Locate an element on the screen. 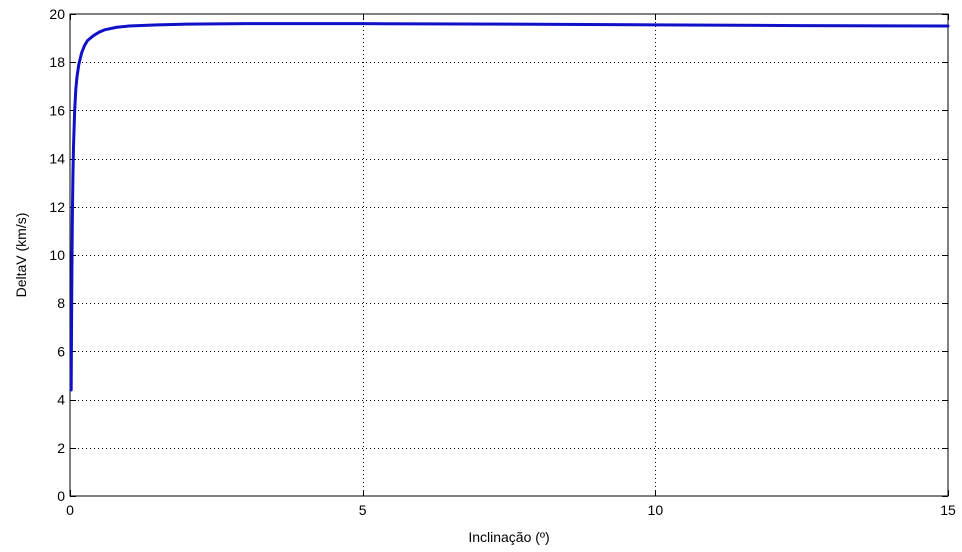  y-tick-label: 6 is located at coordinates (61, 351).